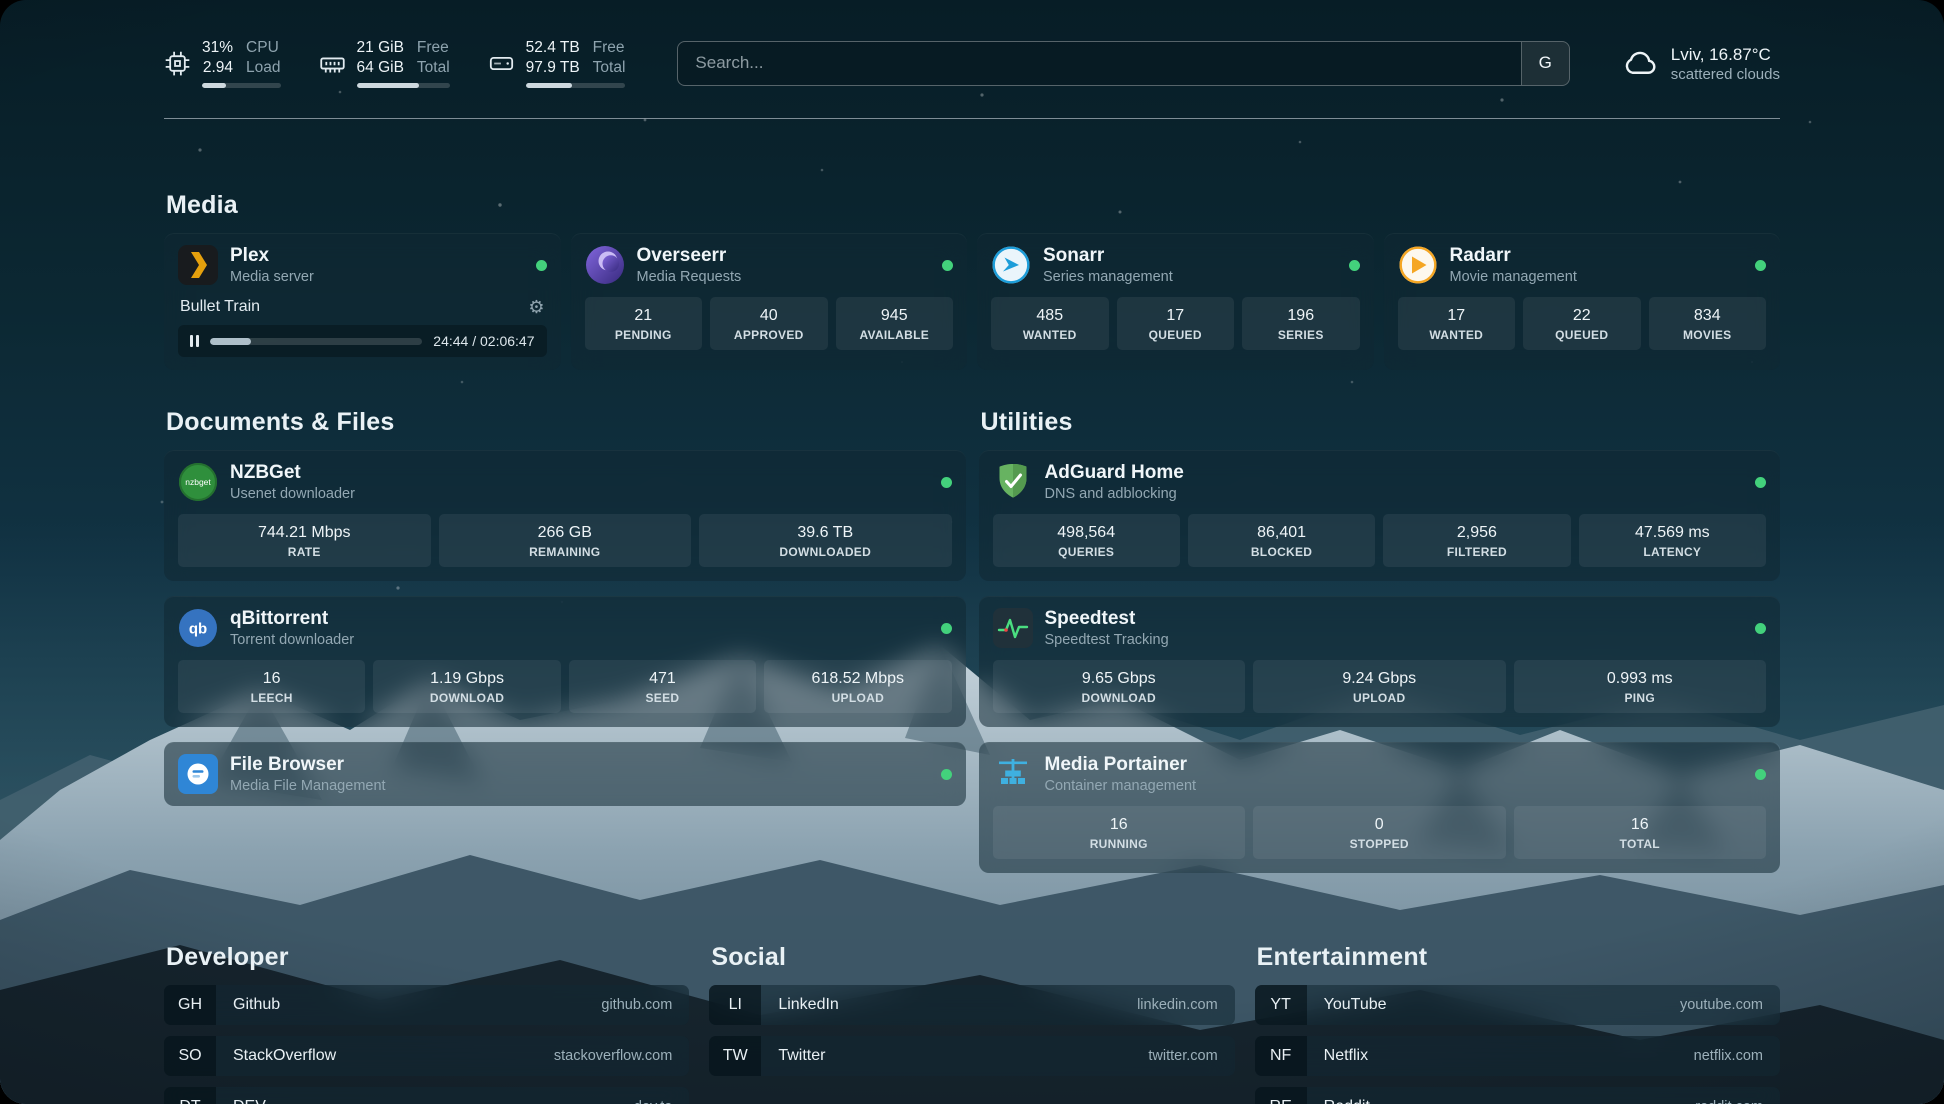 This screenshot has width=1944, height=1104. Describe the element at coordinates (972, 1056) in the screenshot. I see `bookmark-twitter: TW Twitter twitter.com` at that location.